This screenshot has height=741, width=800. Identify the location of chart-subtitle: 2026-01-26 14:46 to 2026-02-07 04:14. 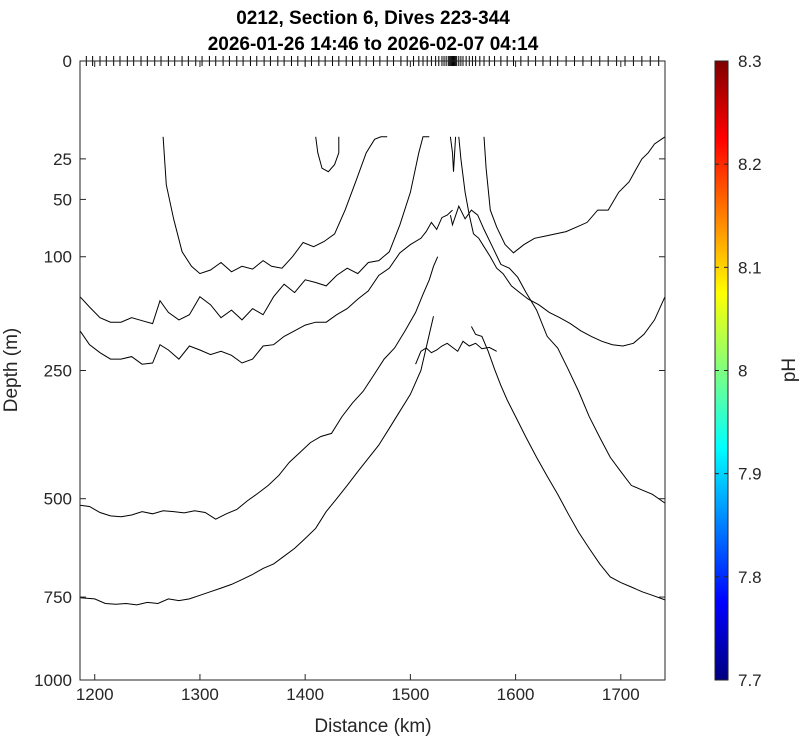
(373, 44).